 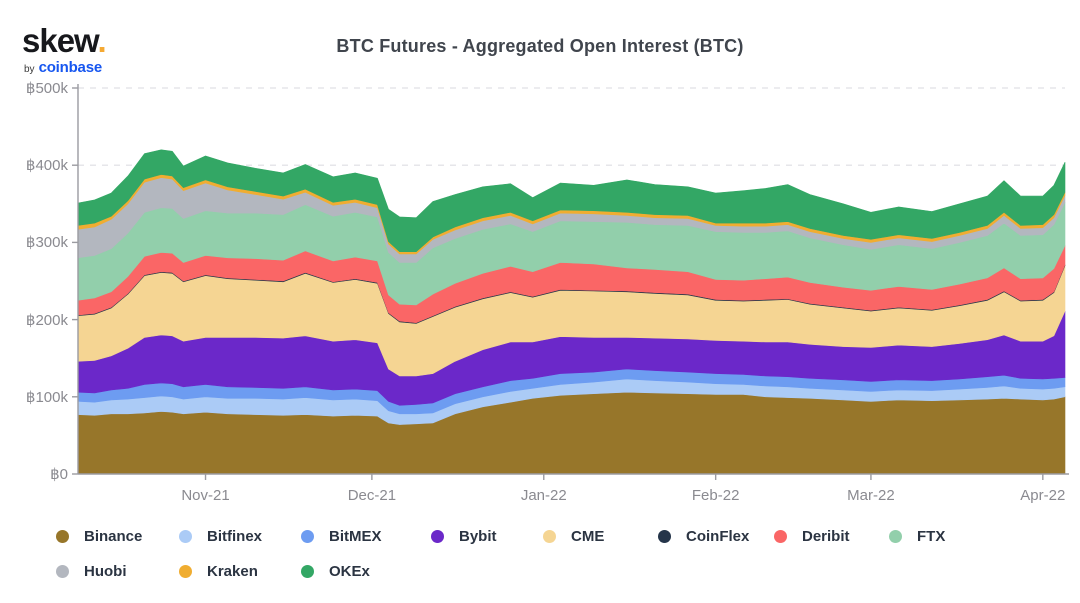 I want to click on y-axis-label-400k: ฿400k, so click(x=46, y=166).